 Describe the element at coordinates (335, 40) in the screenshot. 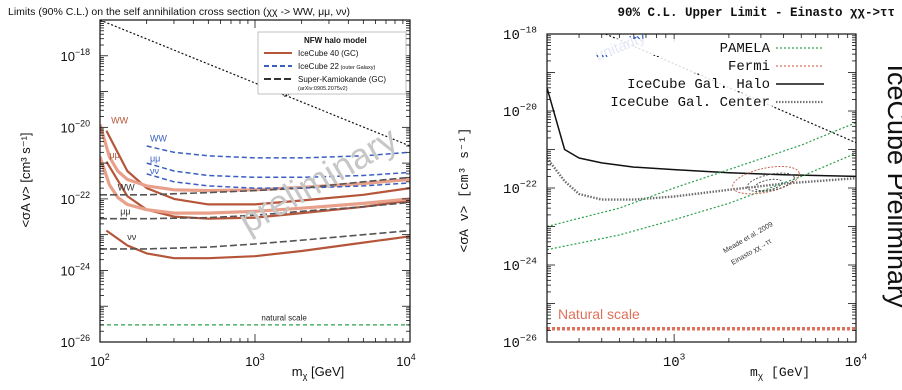

I see `legend-title: NFW halo model` at that location.